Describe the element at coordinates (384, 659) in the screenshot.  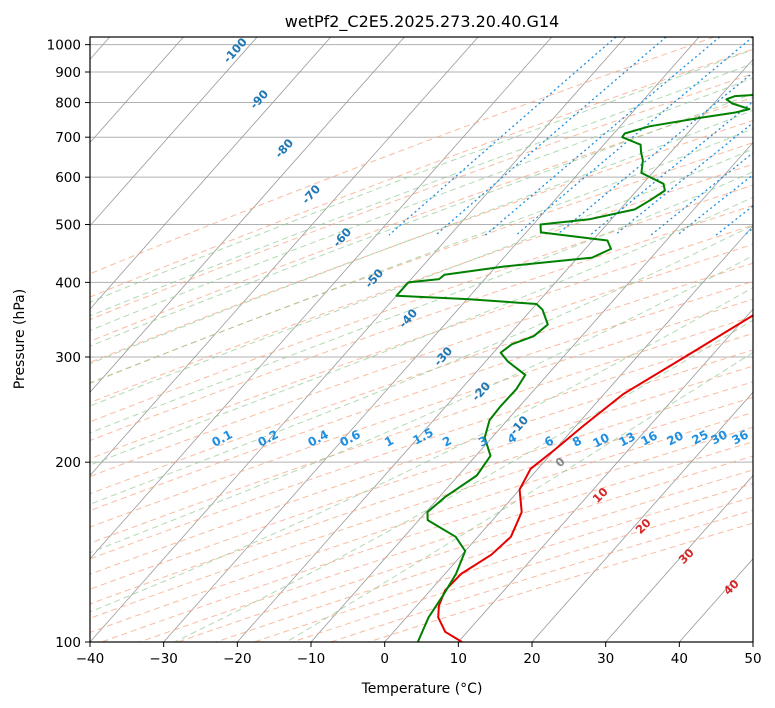
I see `x-tick-label: 0` at that location.